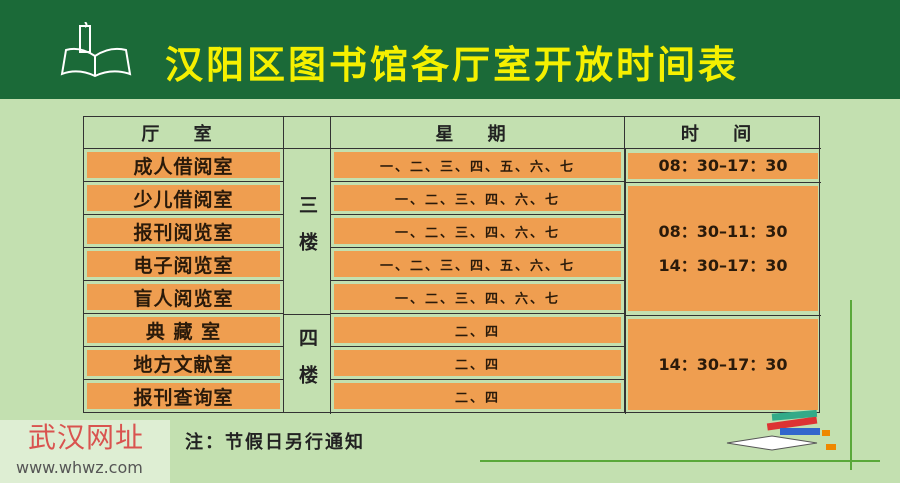 The image size is (900, 483). What do you see at coordinates (723, 248) in the screenshot?
I see `time-third-floor: 08：30–11：30 14：30–17：30` at bounding box center [723, 248].